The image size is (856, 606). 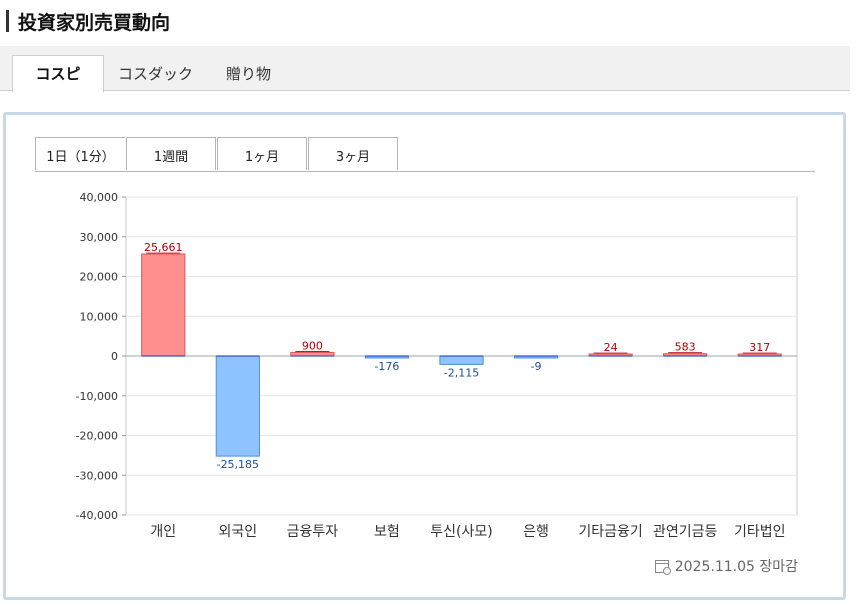 I want to click on y-tick-label: 20,000, so click(x=99, y=277).